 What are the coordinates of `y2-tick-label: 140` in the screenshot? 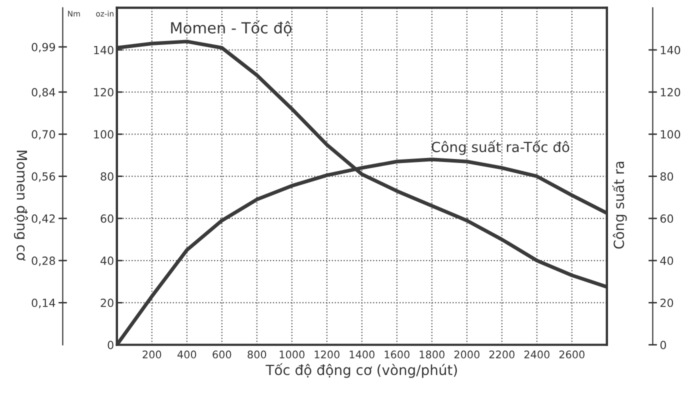 It's located at (670, 50).